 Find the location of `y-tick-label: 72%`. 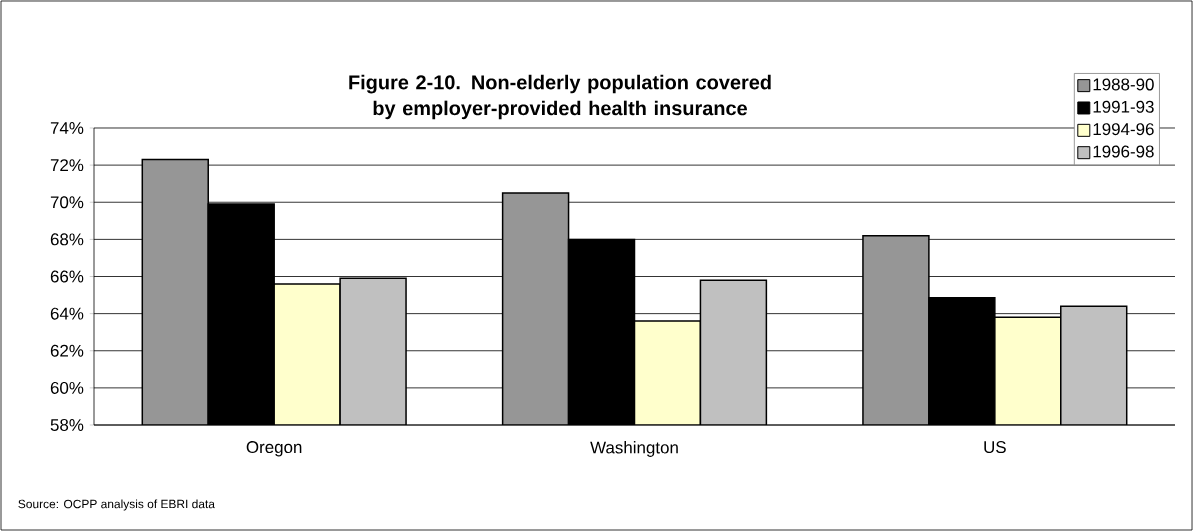

y-tick-label: 72% is located at coordinates (67, 165).